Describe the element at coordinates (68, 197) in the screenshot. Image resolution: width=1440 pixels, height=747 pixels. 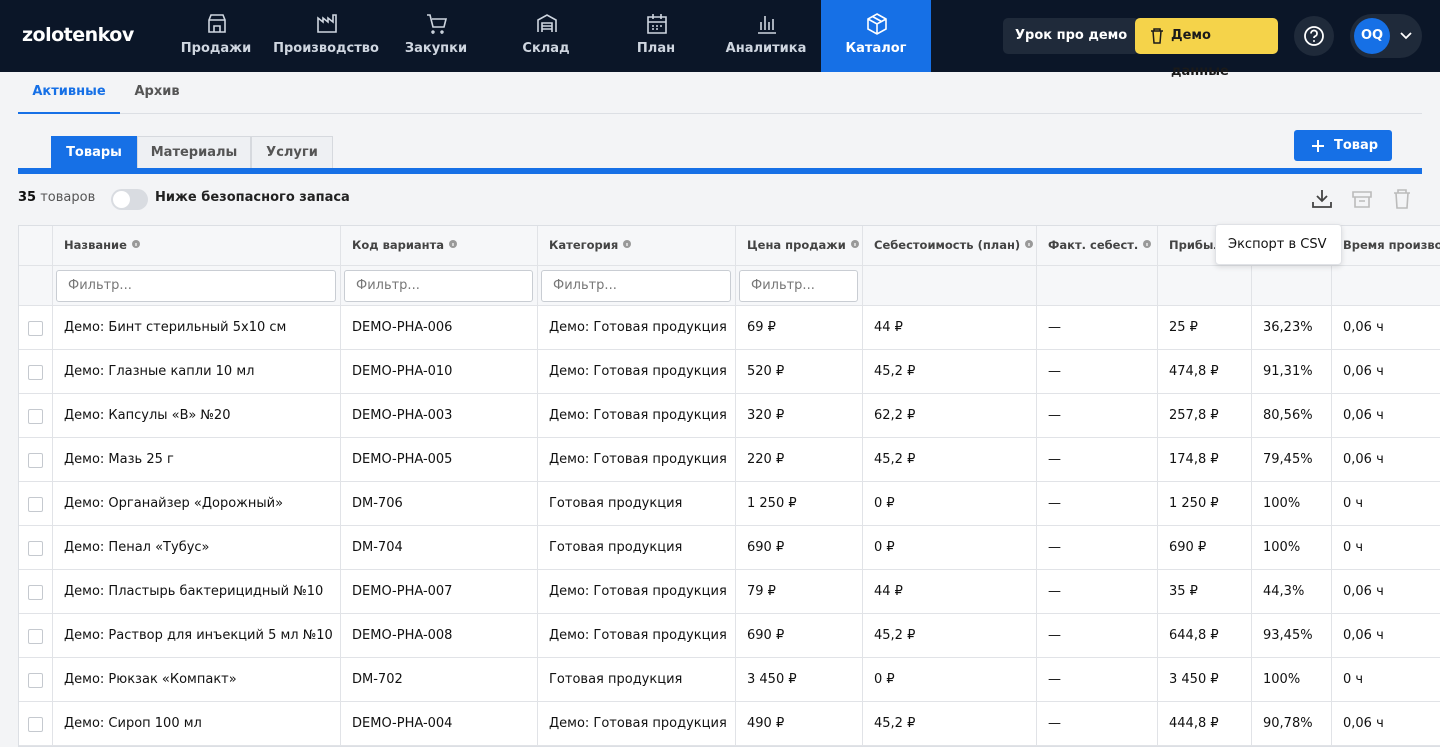
I see `count-label: товаров` at that location.